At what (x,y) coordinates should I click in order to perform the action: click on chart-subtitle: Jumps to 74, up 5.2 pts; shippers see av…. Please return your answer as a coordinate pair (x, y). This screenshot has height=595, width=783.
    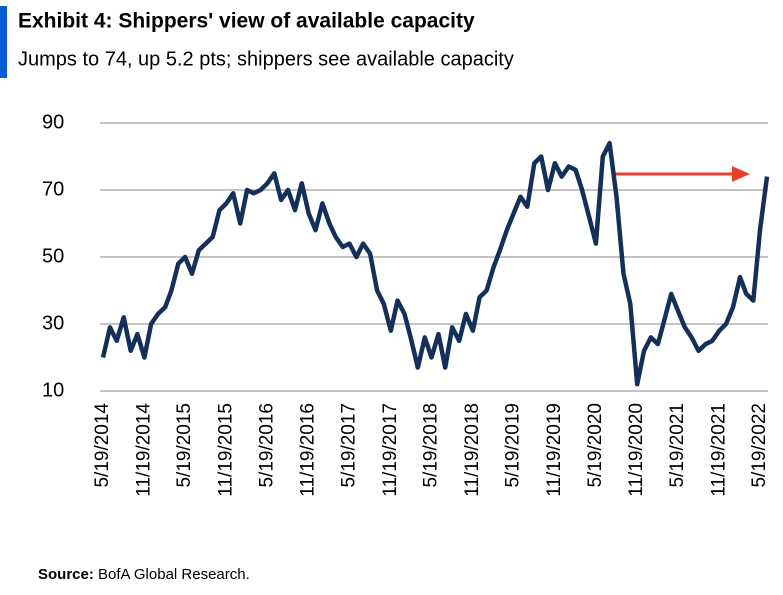
    Looking at the image, I should click on (266, 59).